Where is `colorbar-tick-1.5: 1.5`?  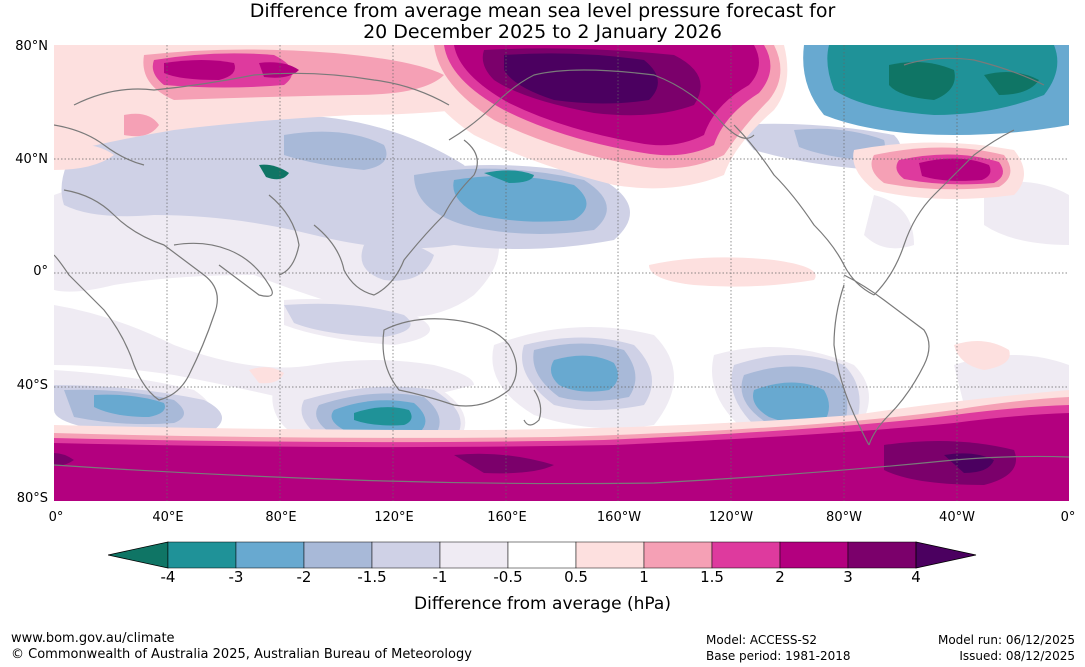 colorbar-tick-1.5: 1.5 is located at coordinates (712, 577).